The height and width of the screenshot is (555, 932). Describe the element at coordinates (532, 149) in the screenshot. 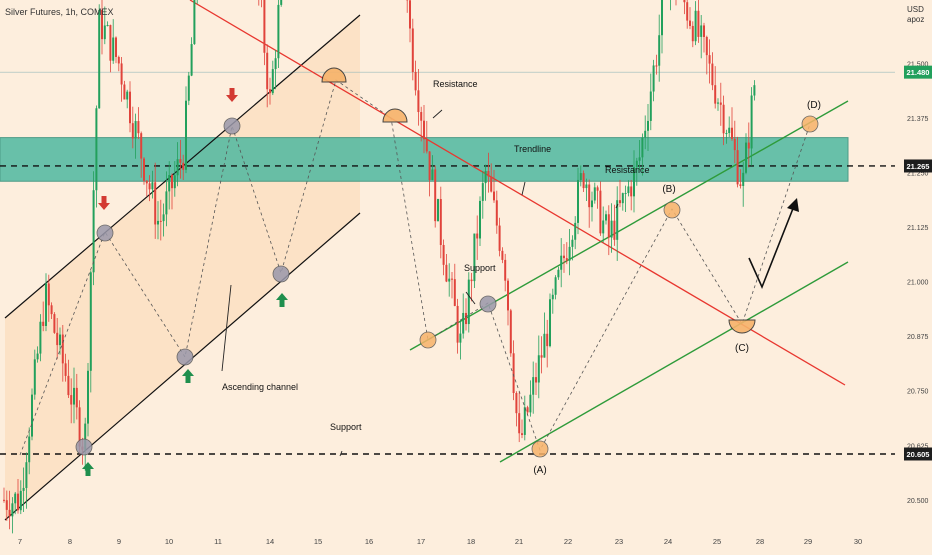

I see `label-trendline: Trendline` at that location.